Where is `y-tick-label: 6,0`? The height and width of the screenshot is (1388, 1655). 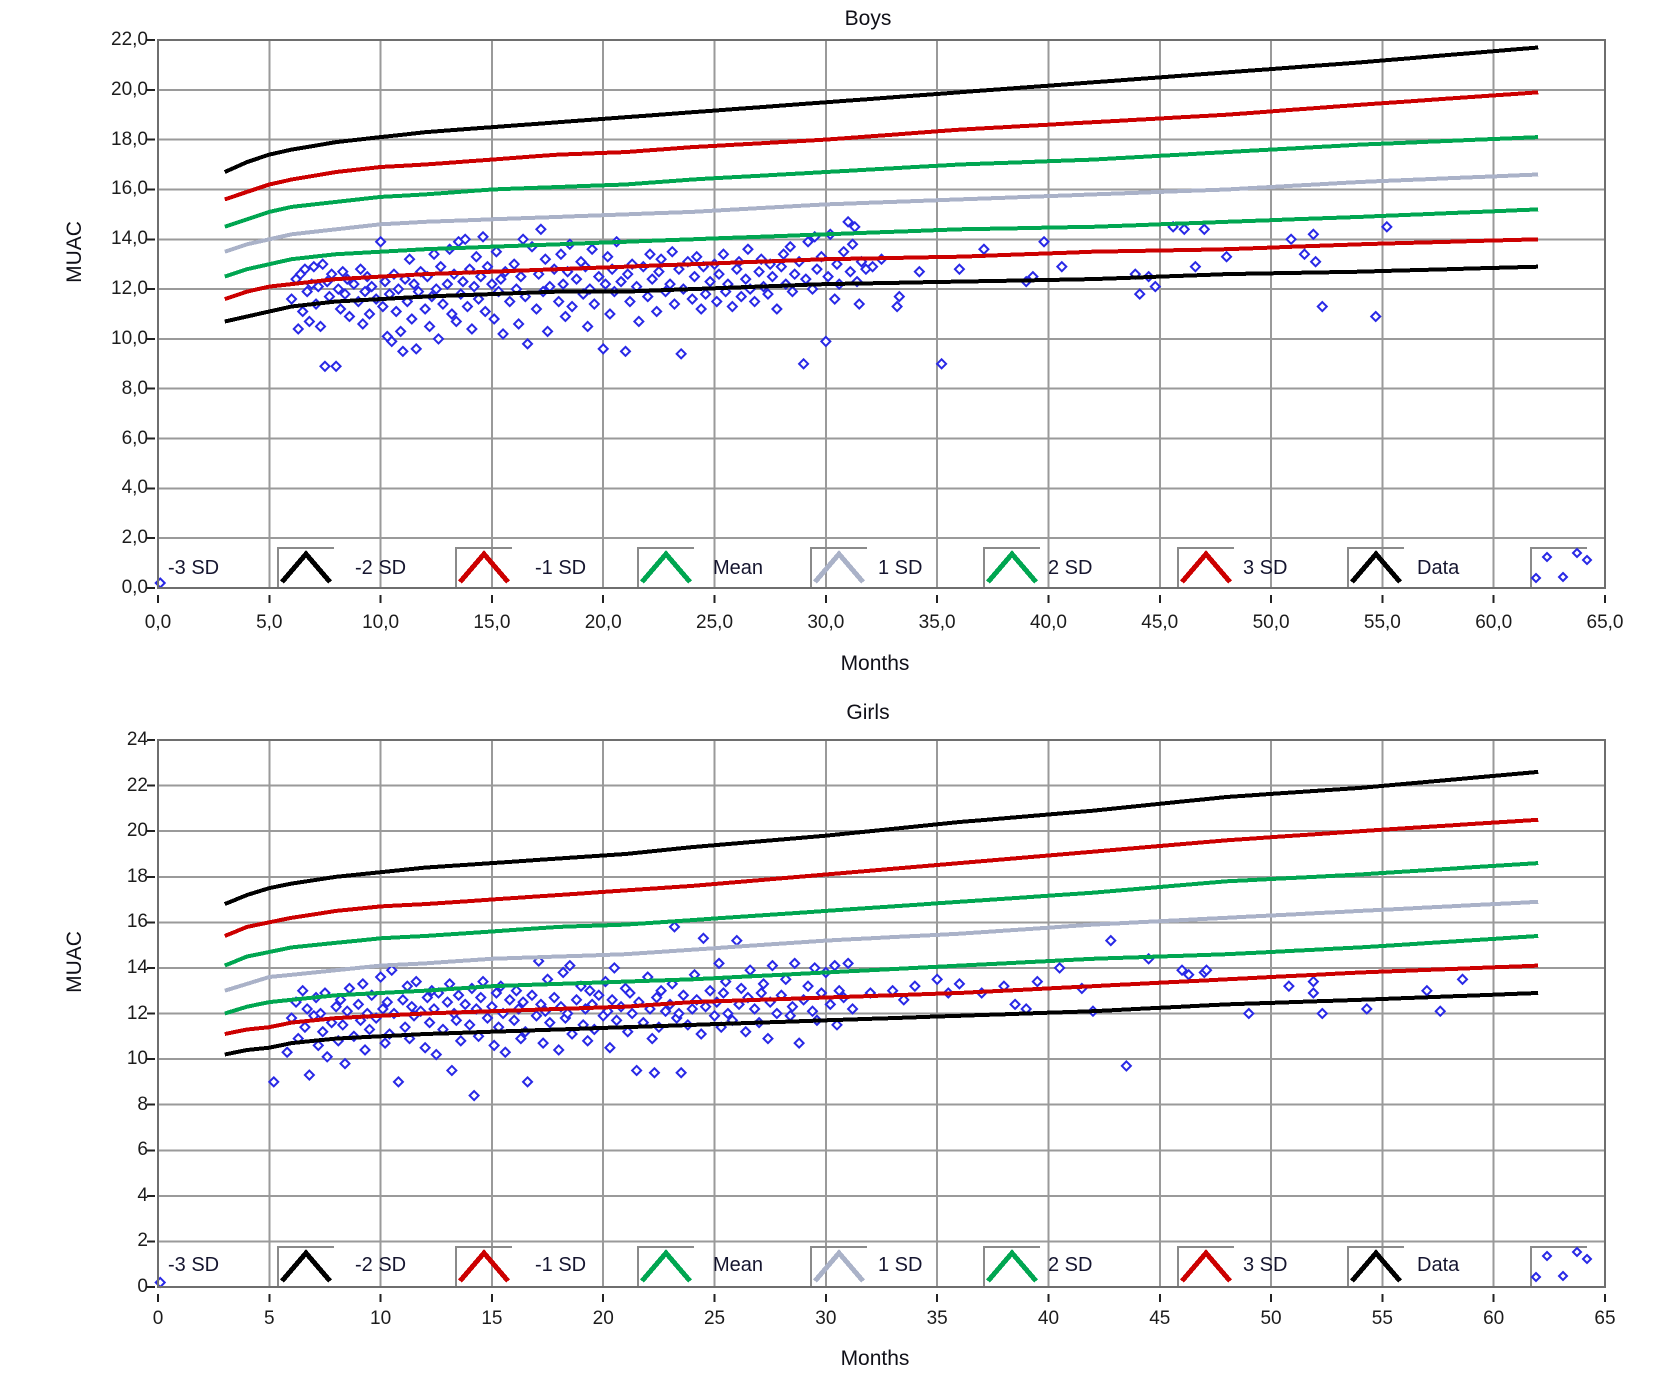 y-tick-label: 6,0 is located at coordinates (134, 438).